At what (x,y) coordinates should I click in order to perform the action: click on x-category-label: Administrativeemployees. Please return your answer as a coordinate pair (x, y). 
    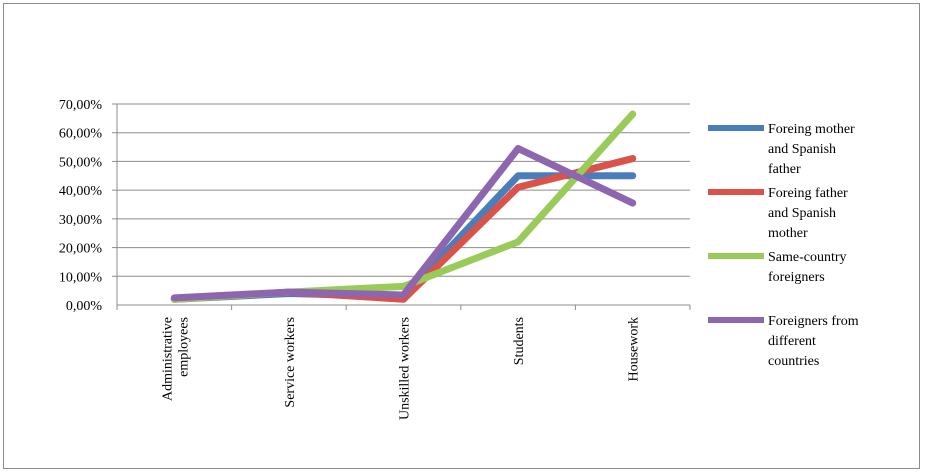
    Looking at the image, I should click on (175, 359).